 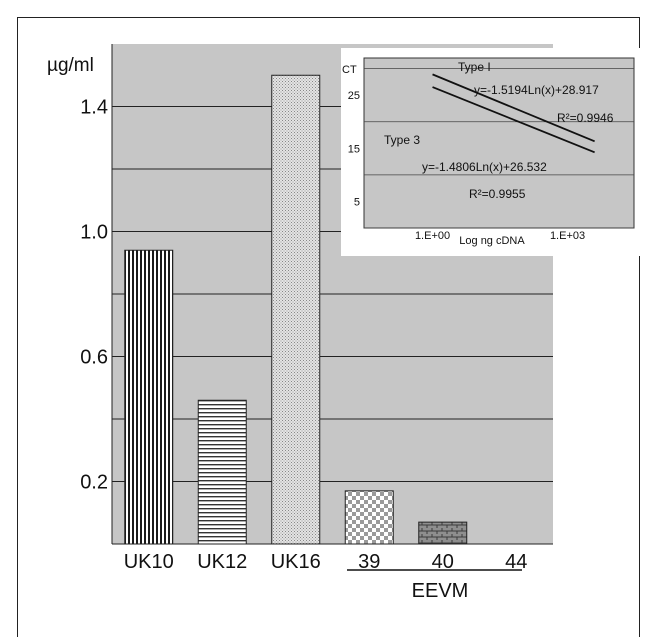 I want to click on series-type-i-r2: R²=0.9946, so click(x=585, y=118).